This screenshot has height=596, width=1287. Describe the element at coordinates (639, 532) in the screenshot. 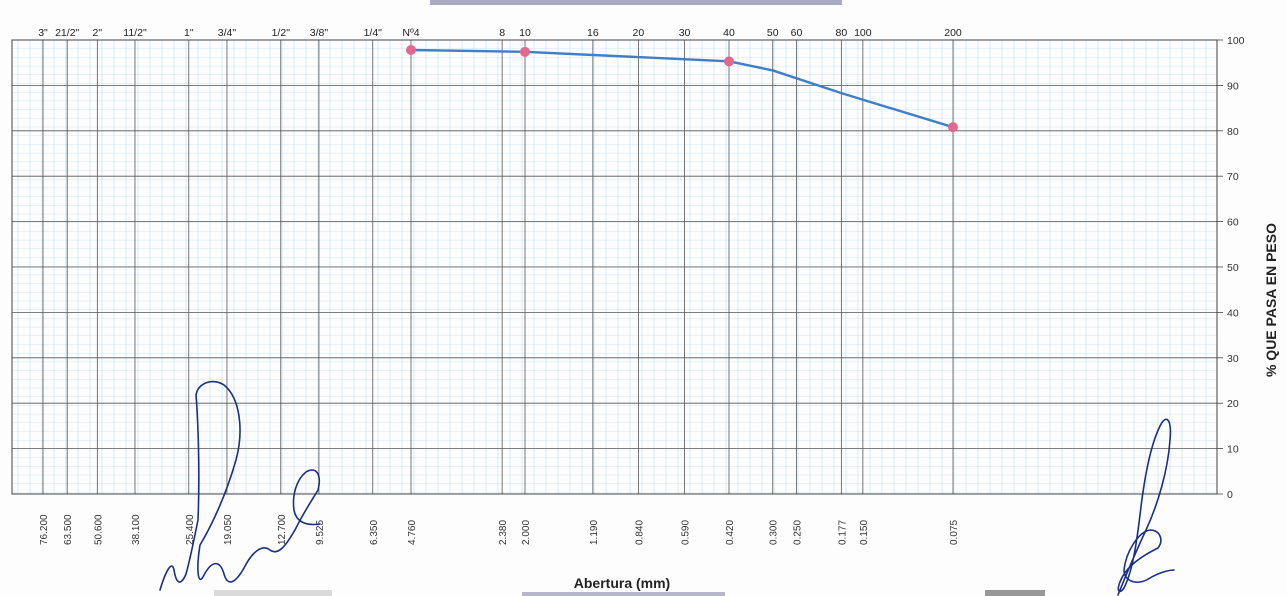

I see `sieve-opening-label: 0.840` at that location.